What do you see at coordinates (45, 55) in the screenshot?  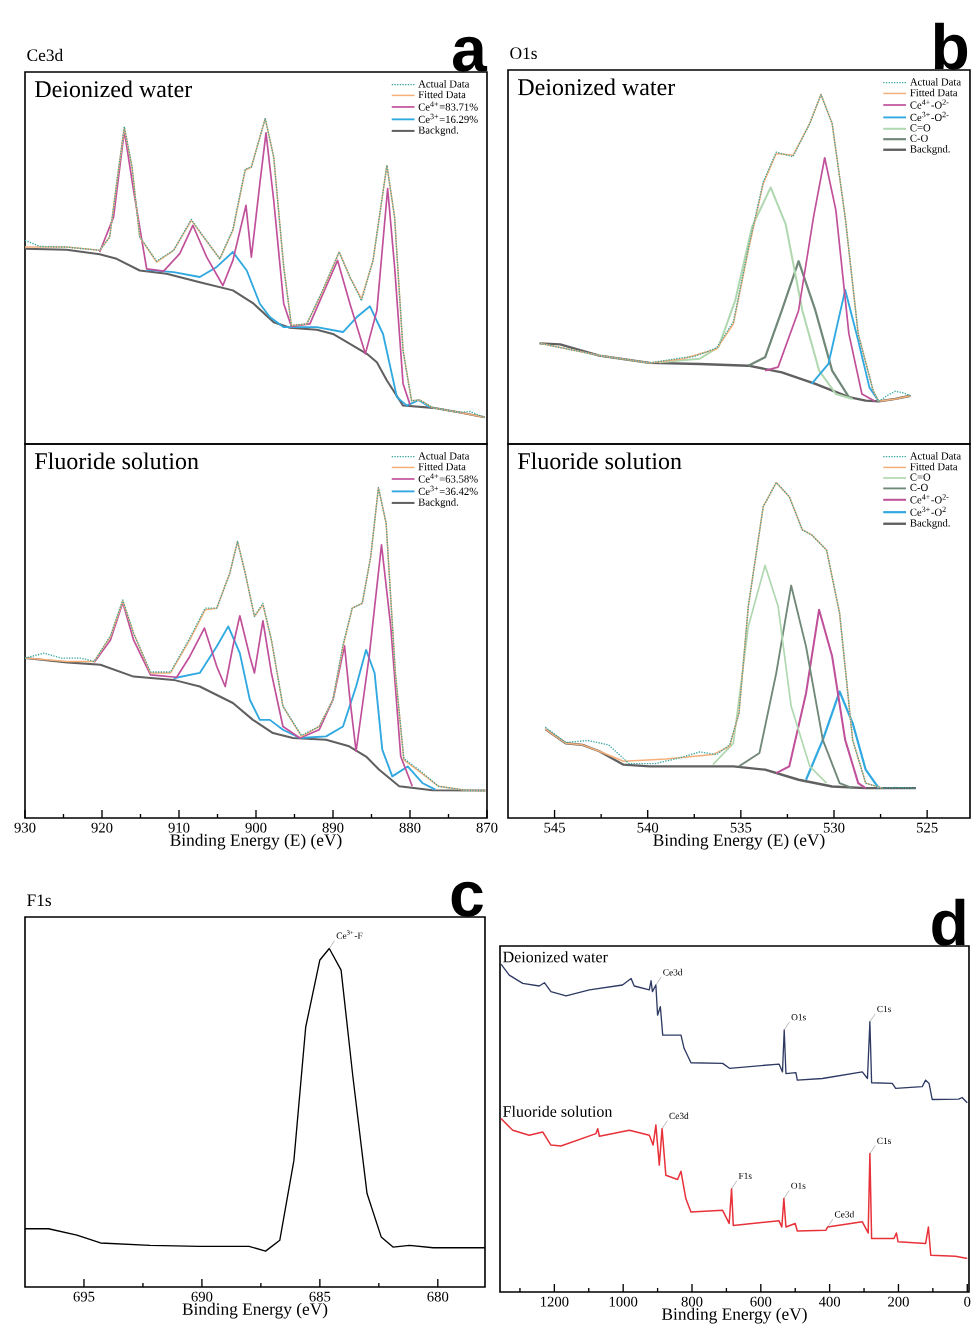 I see `chart-title: Ce3d` at bounding box center [45, 55].